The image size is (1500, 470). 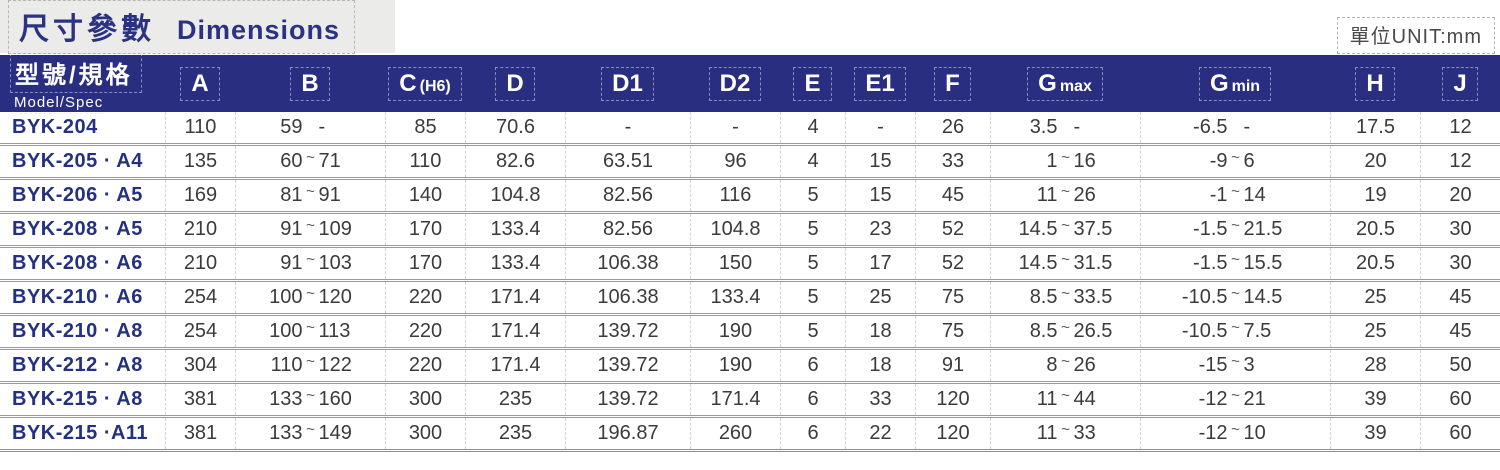 What do you see at coordinates (627, 127) in the screenshot?
I see `value-cell: -` at bounding box center [627, 127].